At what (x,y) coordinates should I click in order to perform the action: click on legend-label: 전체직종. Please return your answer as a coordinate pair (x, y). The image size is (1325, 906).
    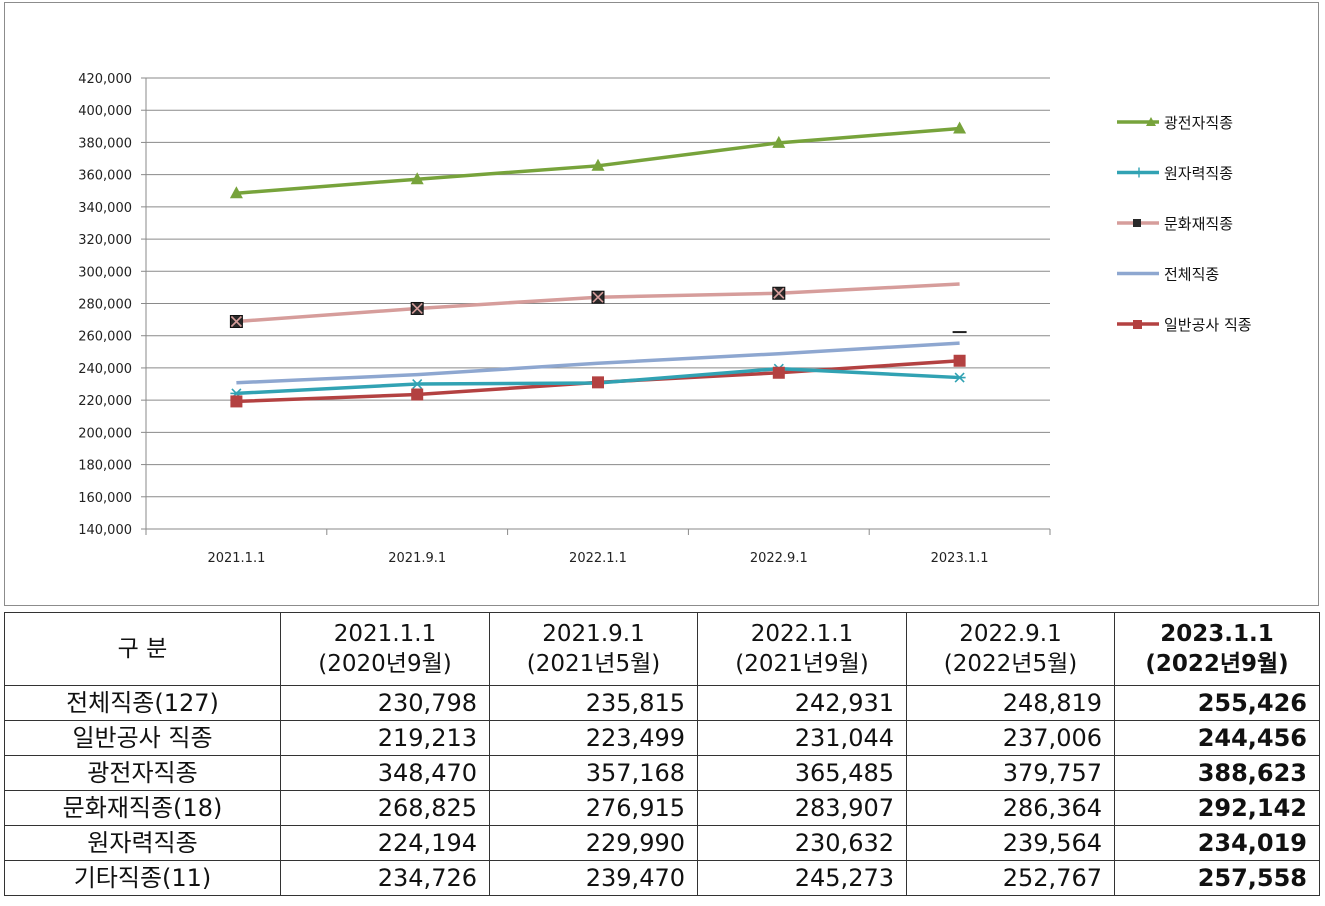
    Looking at the image, I should click on (1191, 275).